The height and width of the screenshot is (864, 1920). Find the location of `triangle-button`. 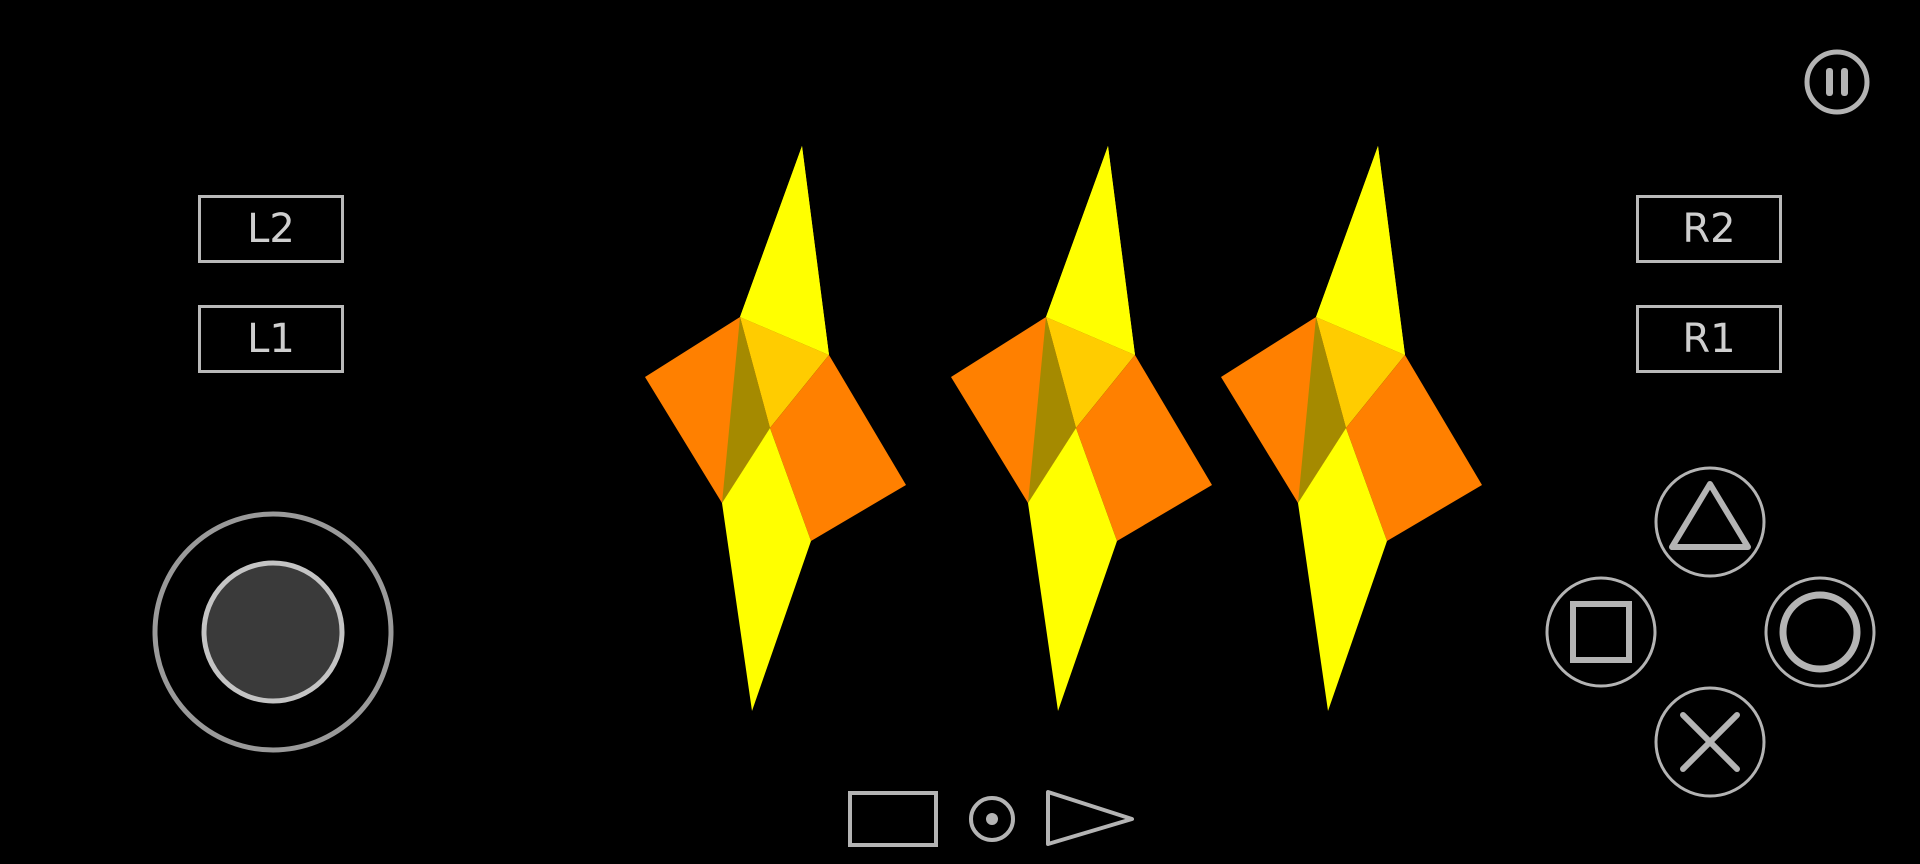

triangle-button is located at coordinates (1710, 522).